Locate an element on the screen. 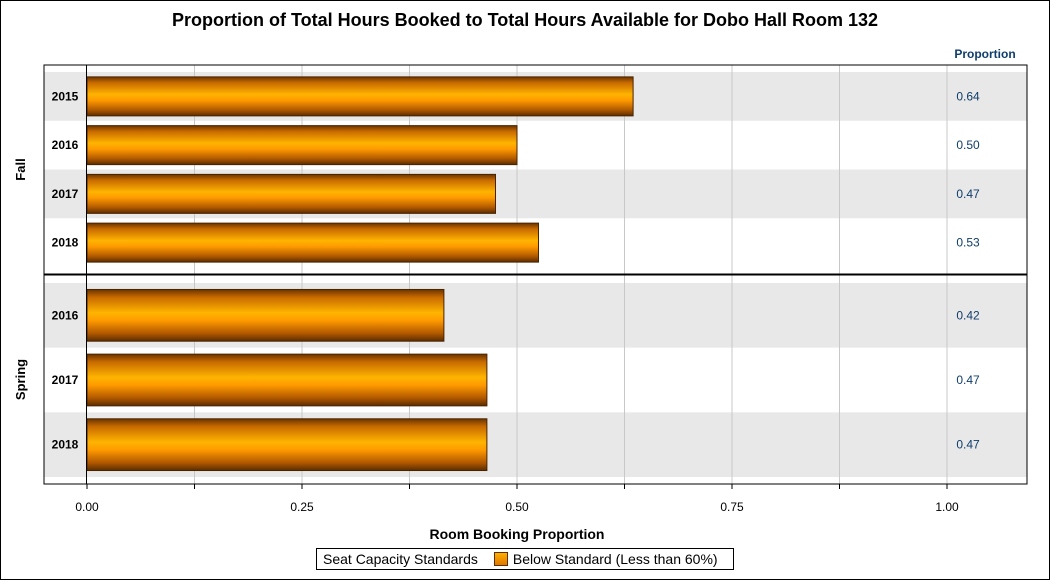 This screenshot has height=580, width=1050. group-label: Spring is located at coordinates (20, 379).